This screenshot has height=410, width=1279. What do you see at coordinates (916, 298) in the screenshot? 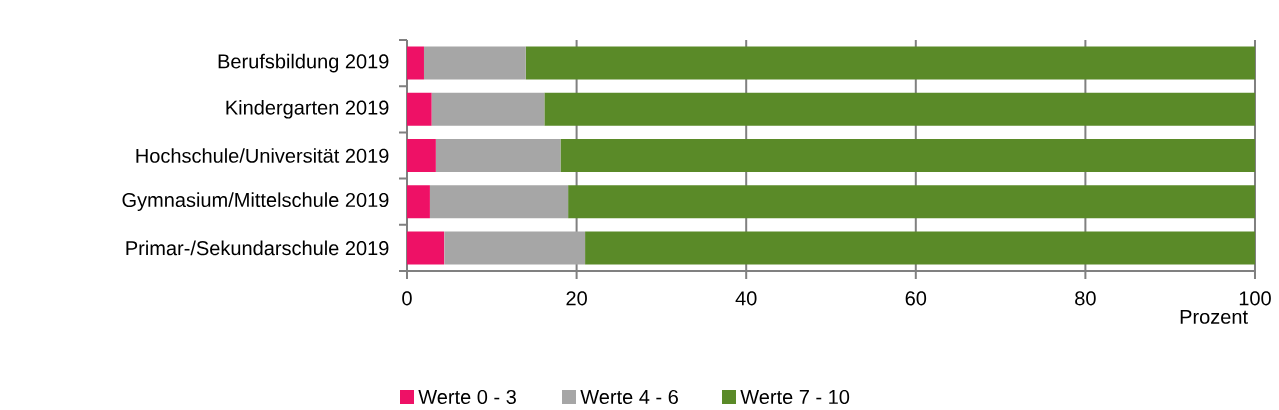
I see `x-tick-label: 60` at bounding box center [916, 298].